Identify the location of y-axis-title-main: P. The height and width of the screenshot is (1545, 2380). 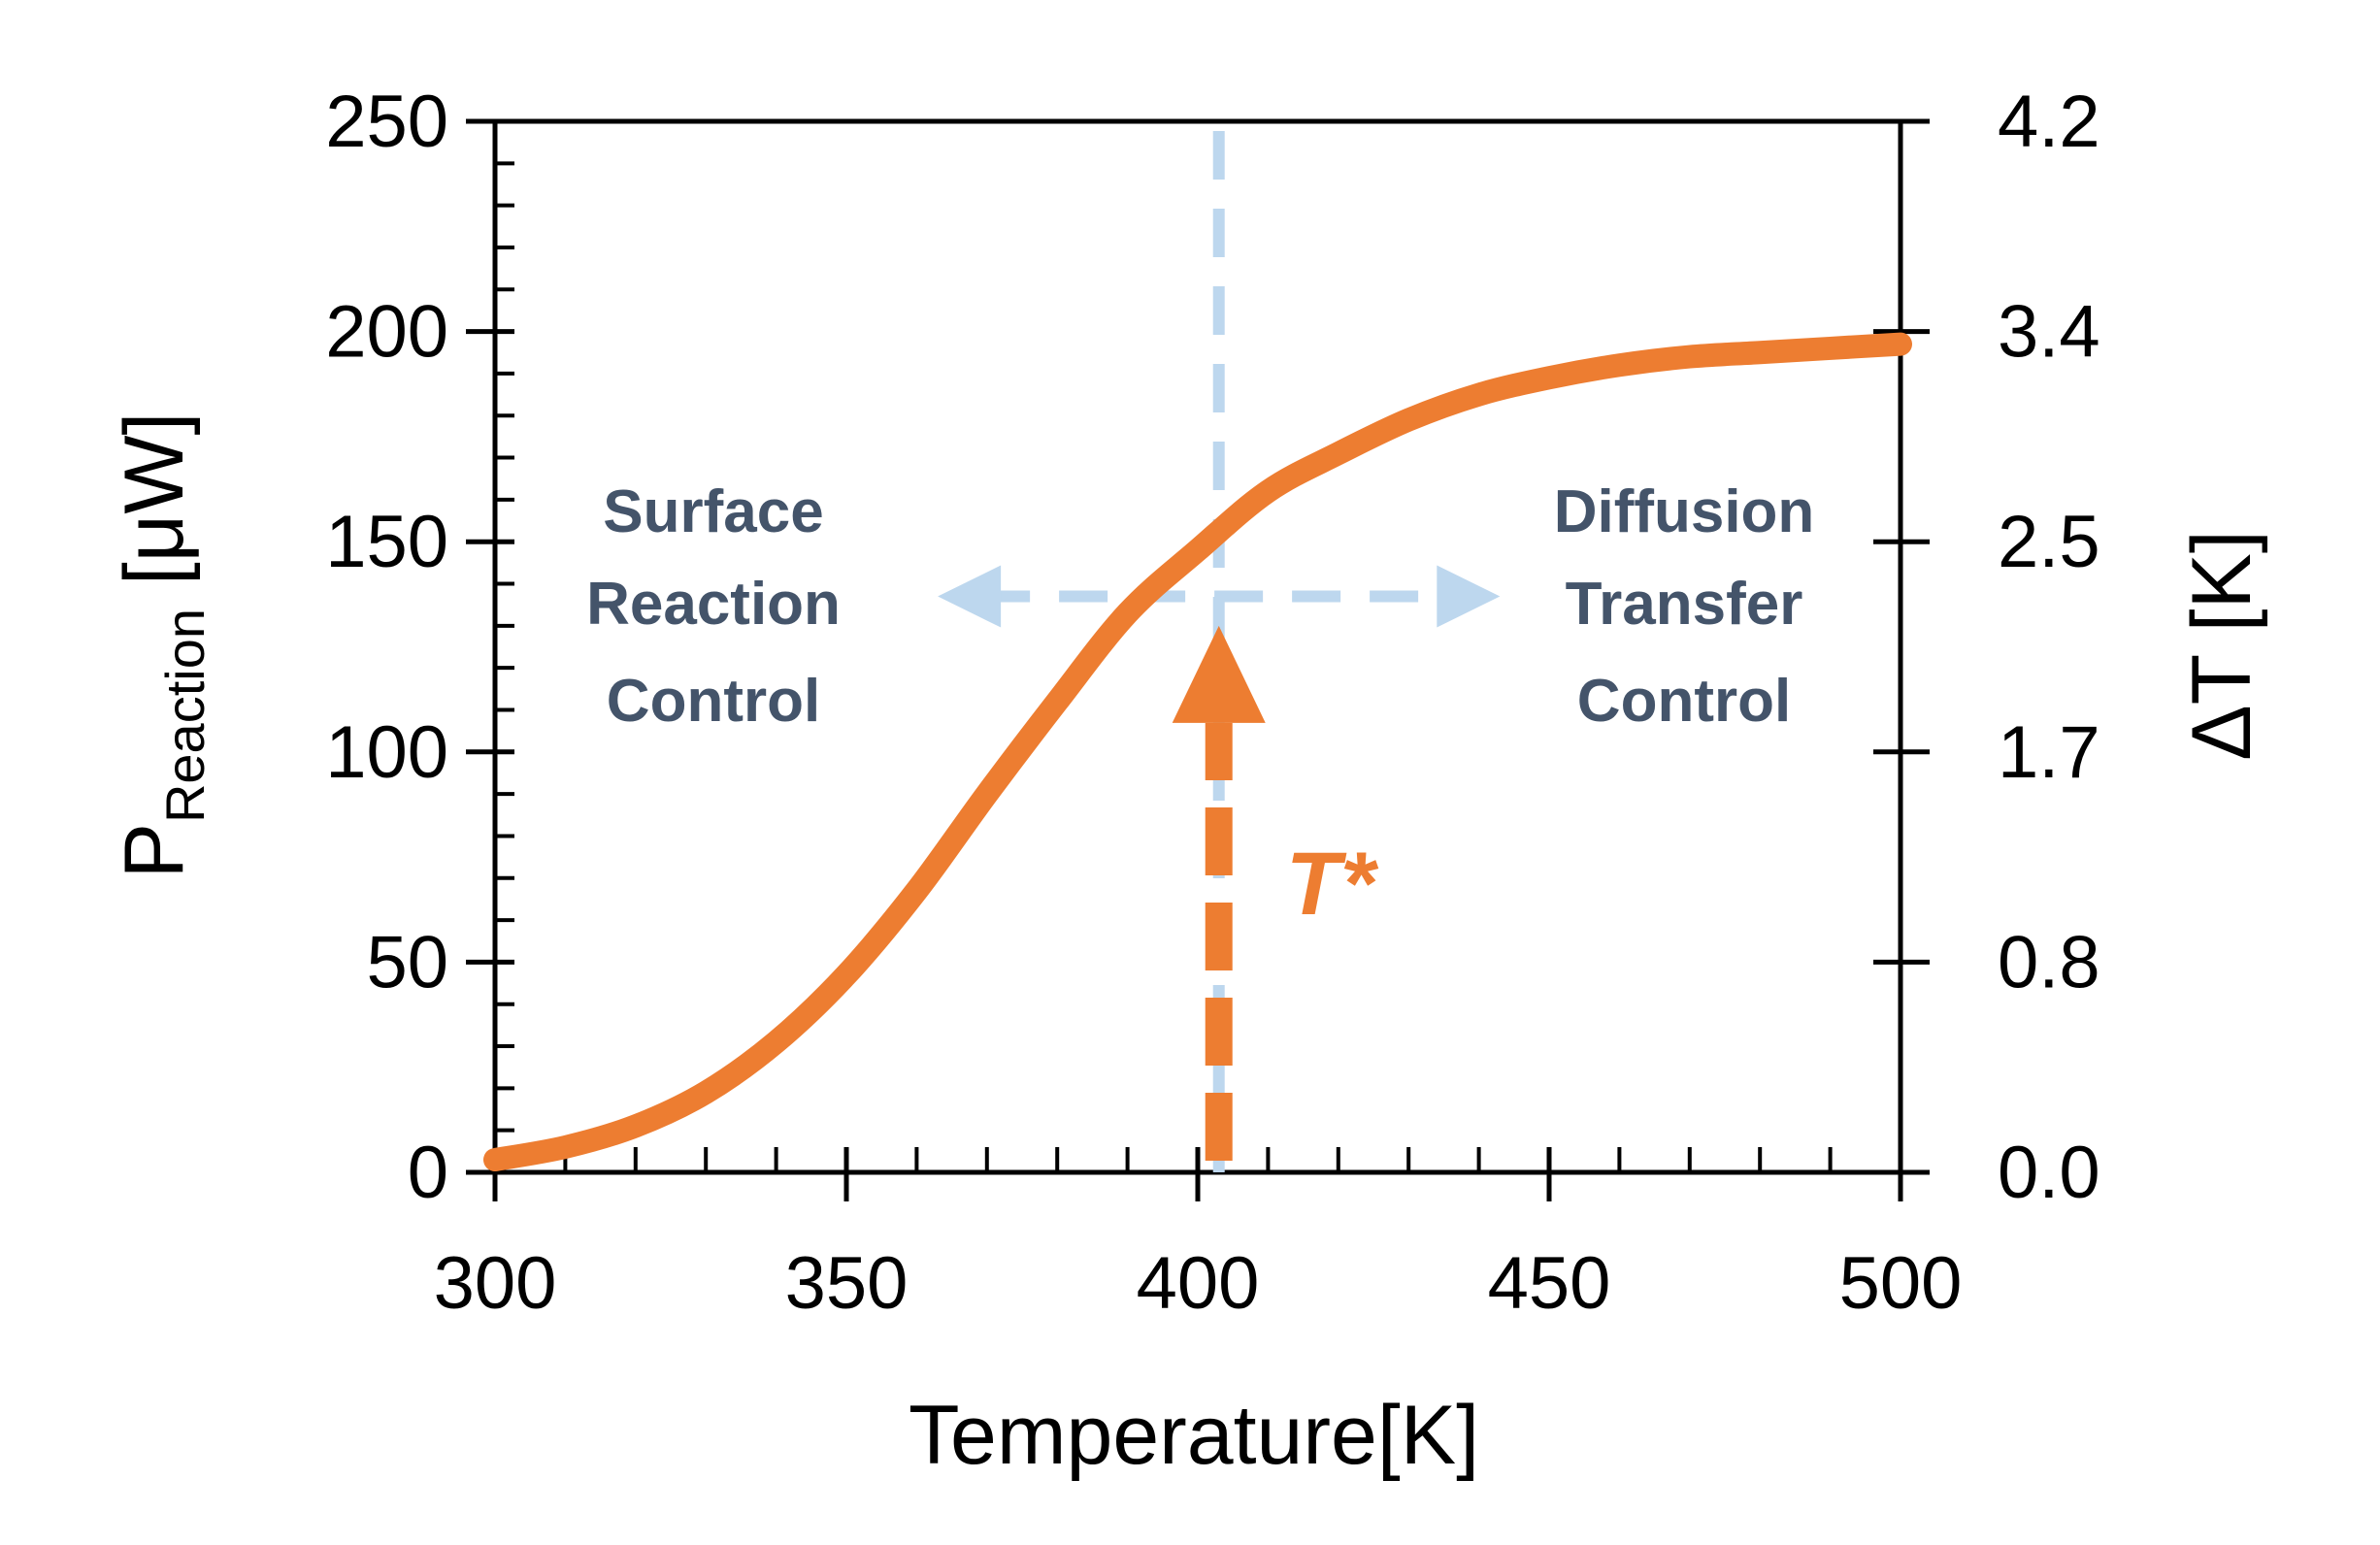
(154, 850).